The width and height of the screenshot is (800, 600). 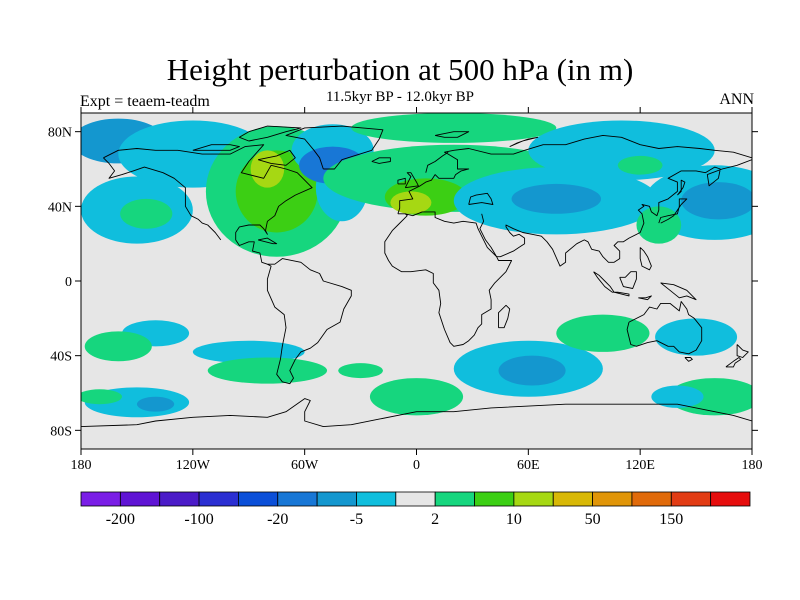 I want to click on y-tick-label-3: 40S, so click(x=61, y=357).